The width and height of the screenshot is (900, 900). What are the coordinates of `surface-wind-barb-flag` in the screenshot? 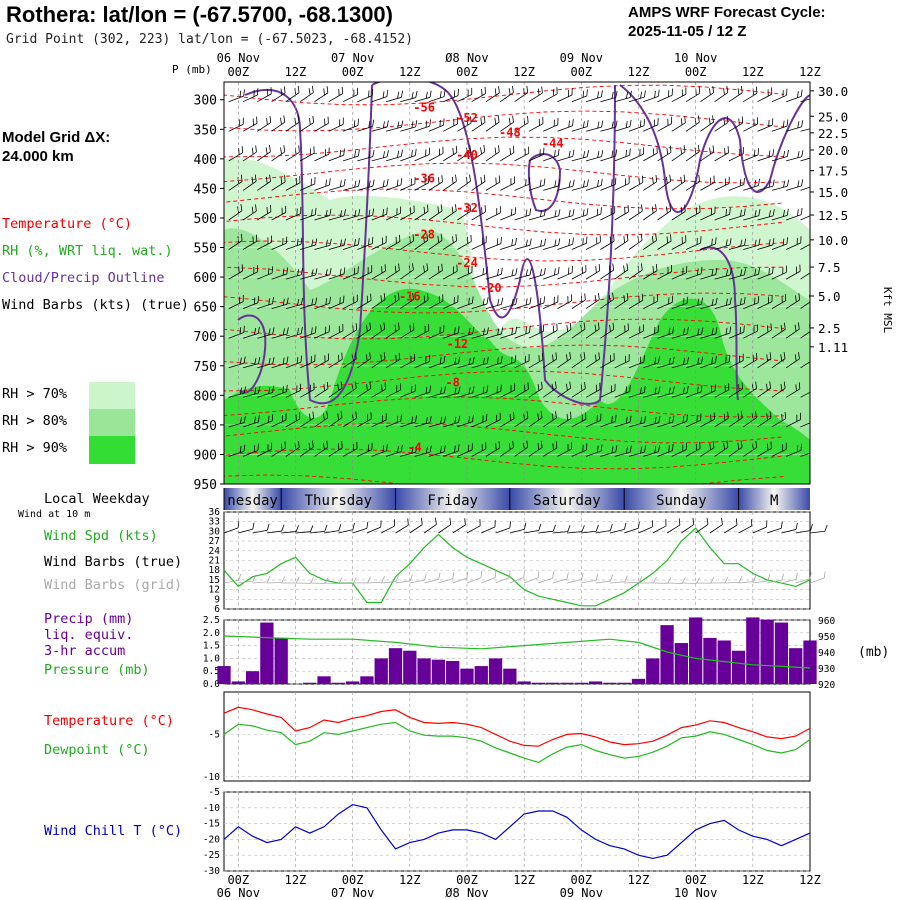 It's located at (268, 527).